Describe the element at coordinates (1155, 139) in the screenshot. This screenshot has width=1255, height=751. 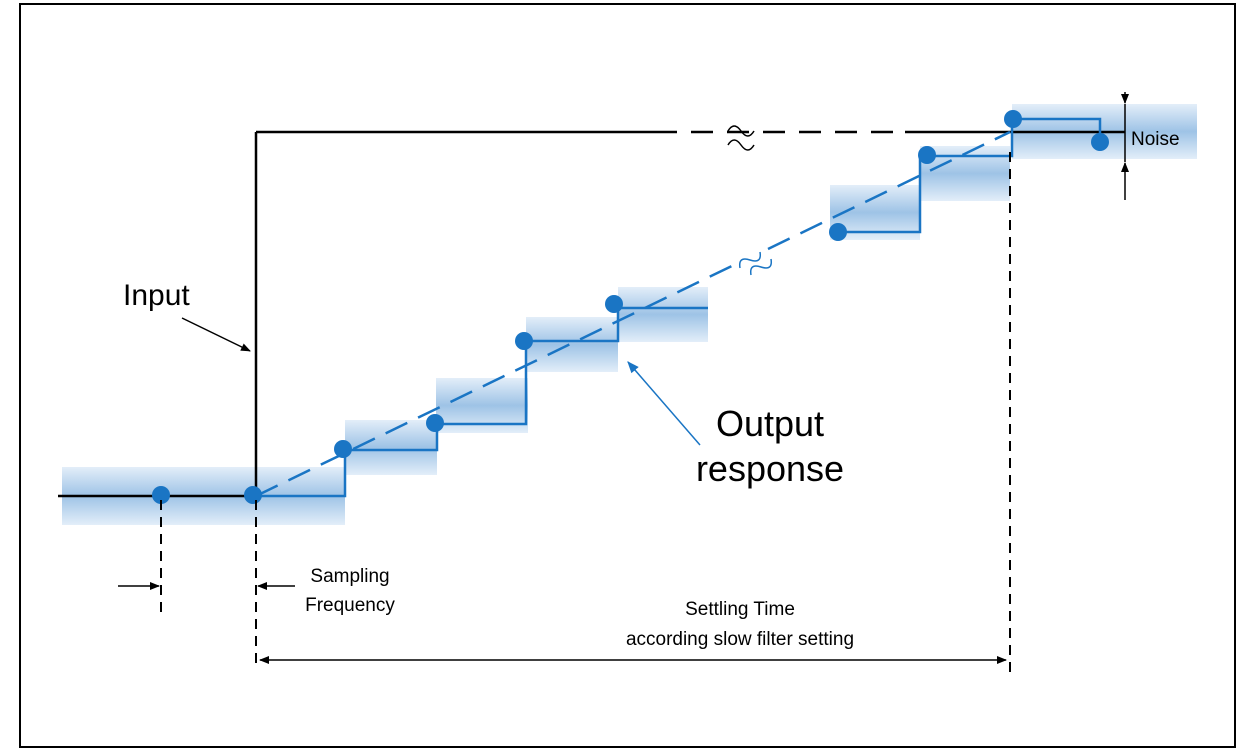
I see `noise-label: Noise` at that location.